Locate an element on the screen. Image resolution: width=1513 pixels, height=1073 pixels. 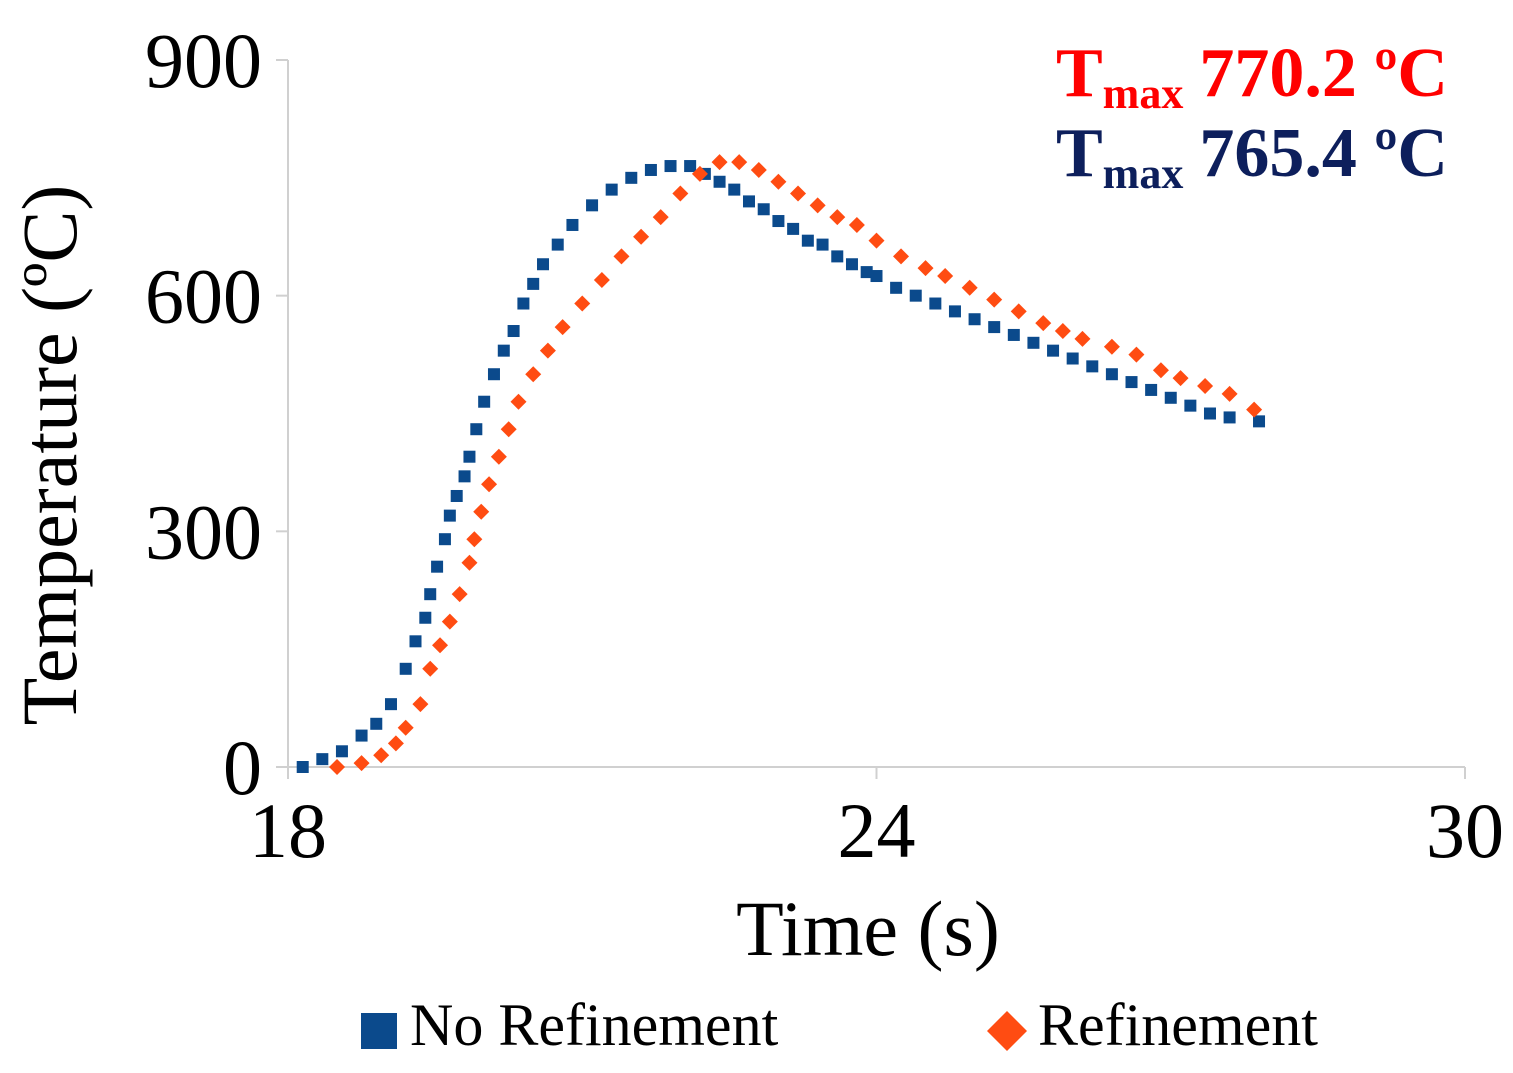
y-axis-title: Temperature (ºC) is located at coordinates (49, 455).